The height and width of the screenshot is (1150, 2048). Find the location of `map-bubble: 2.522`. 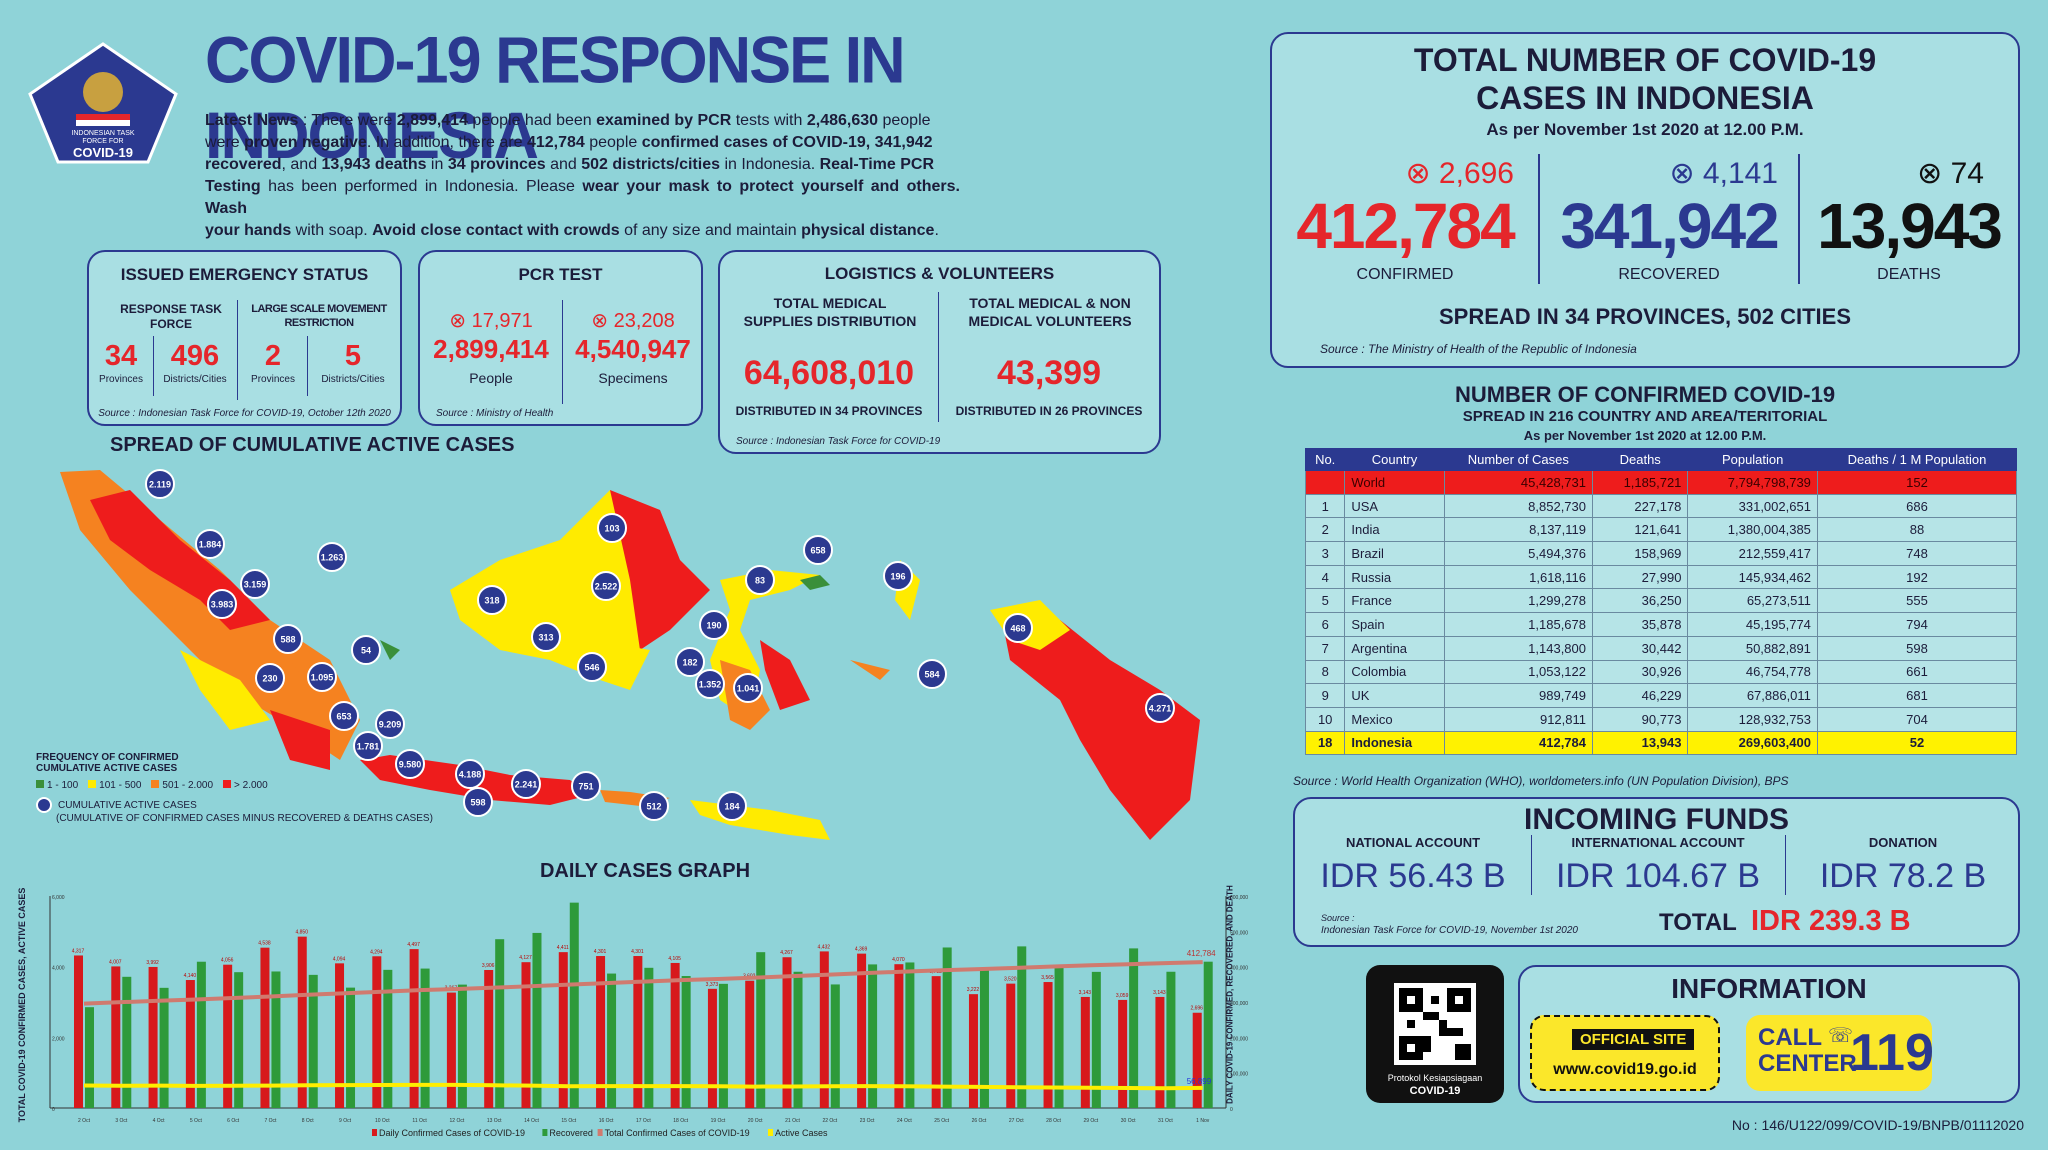

map-bubble: 2.522 is located at coordinates (606, 586).